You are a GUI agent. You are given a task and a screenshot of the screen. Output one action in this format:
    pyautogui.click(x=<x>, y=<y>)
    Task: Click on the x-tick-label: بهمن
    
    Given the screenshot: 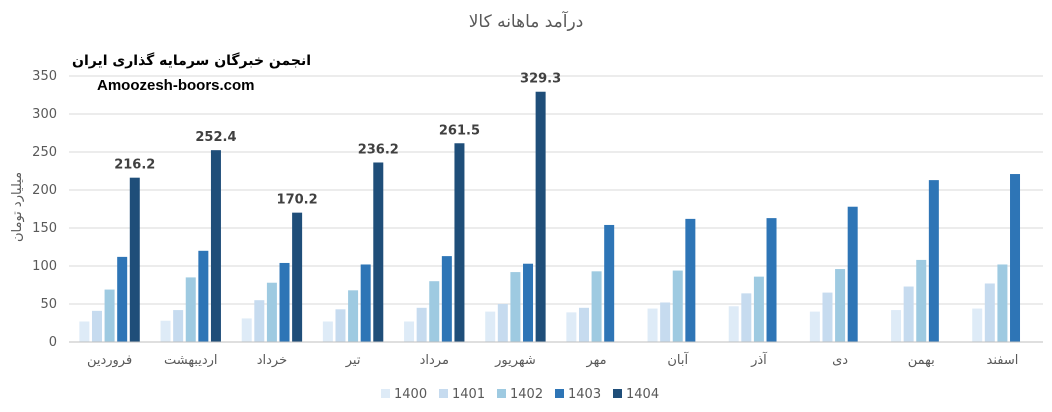 What is the action you would take?
    pyautogui.click(x=921, y=360)
    